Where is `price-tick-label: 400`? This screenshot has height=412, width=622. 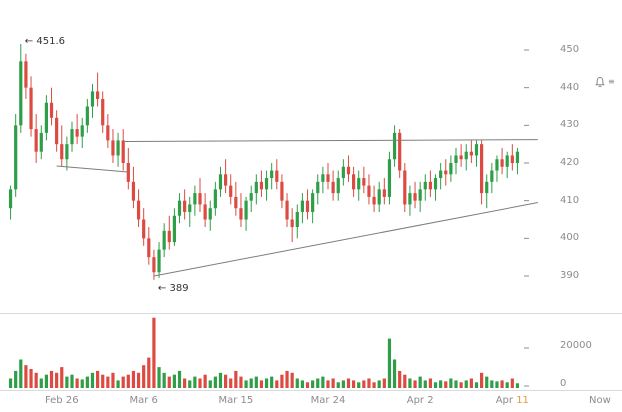
price-tick-label: 400 is located at coordinates (570, 238).